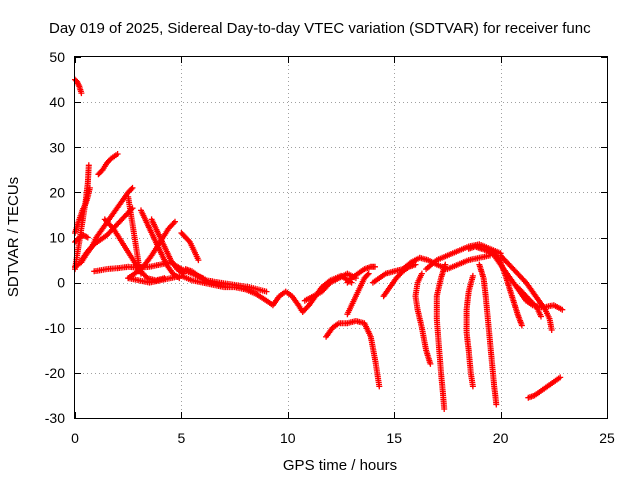  What do you see at coordinates (57, 192) in the screenshot?
I see `y-tick-label: 20` at bounding box center [57, 192].